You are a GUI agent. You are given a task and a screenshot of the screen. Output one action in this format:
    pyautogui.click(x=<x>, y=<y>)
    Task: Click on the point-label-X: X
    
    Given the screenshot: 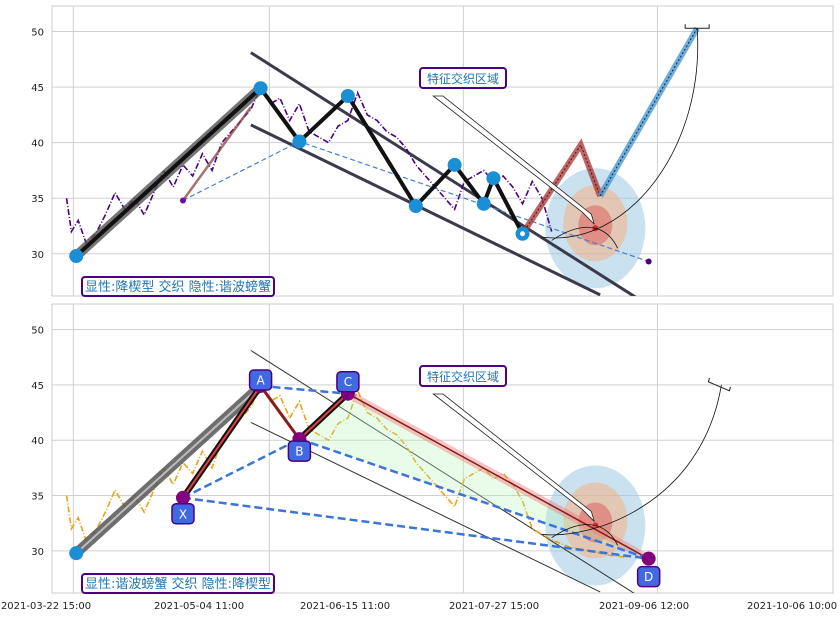 What is the action you would take?
    pyautogui.click(x=183, y=514)
    